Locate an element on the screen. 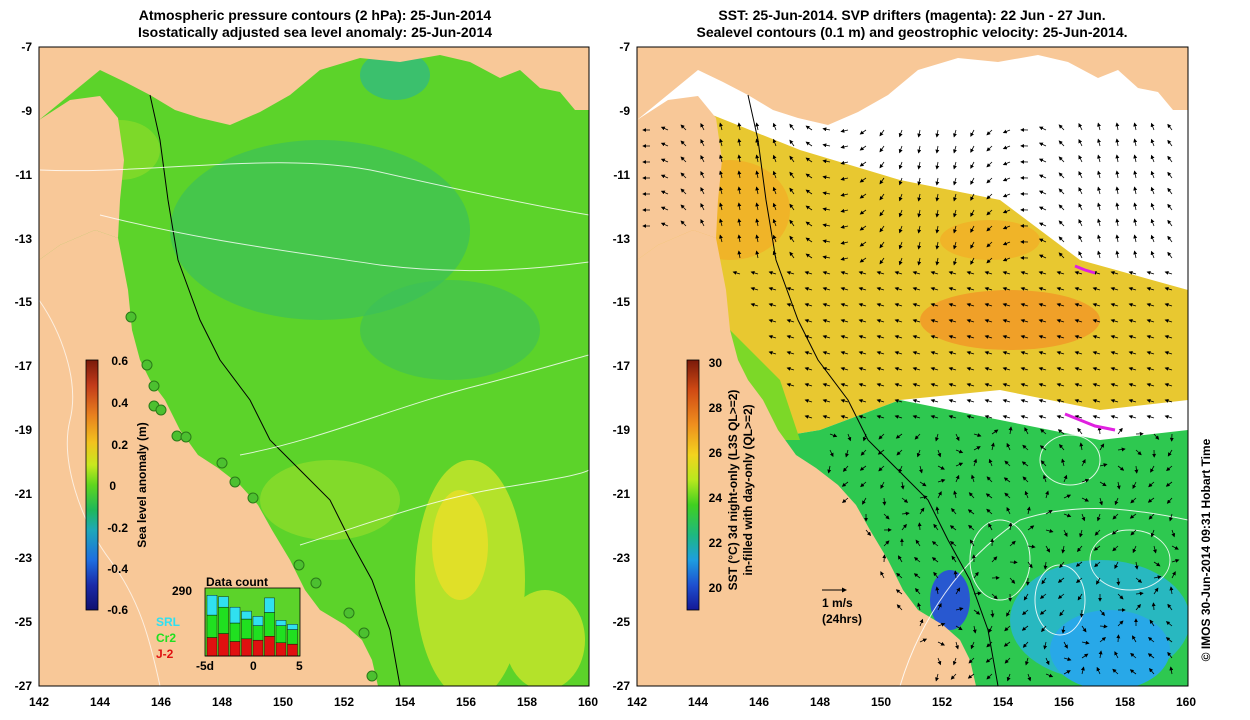 The width and height of the screenshot is (1250, 720). x-tick-label: 150 is located at coordinates (881, 702).